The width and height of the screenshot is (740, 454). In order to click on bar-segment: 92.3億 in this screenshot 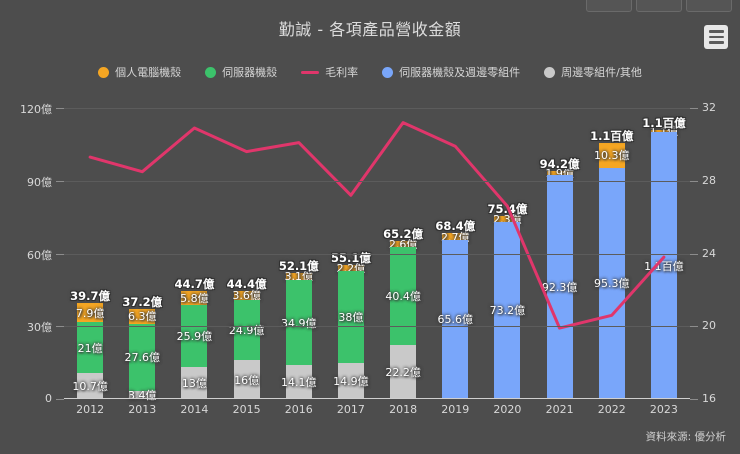, I will do `click(559, 287)`.